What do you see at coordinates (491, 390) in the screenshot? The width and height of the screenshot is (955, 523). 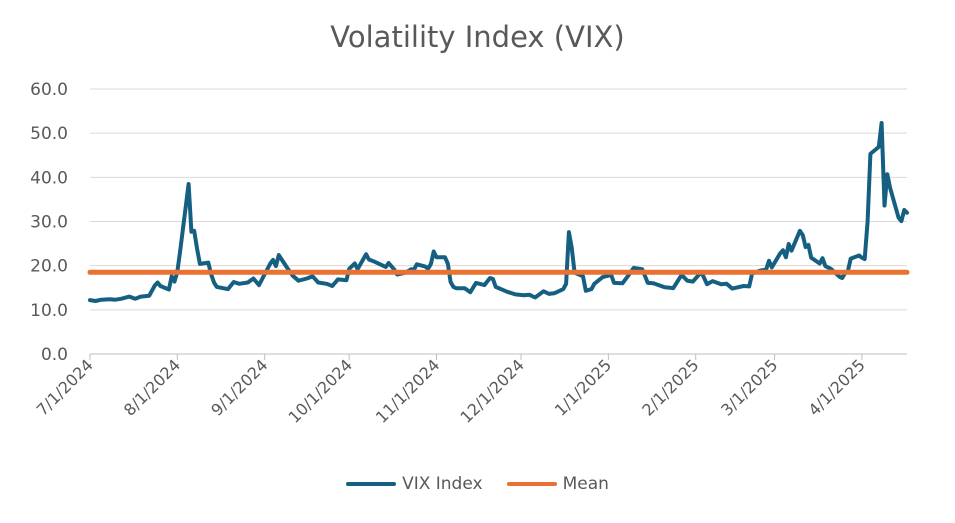 I see `x-tick-label: 12/1/2024` at bounding box center [491, 390].